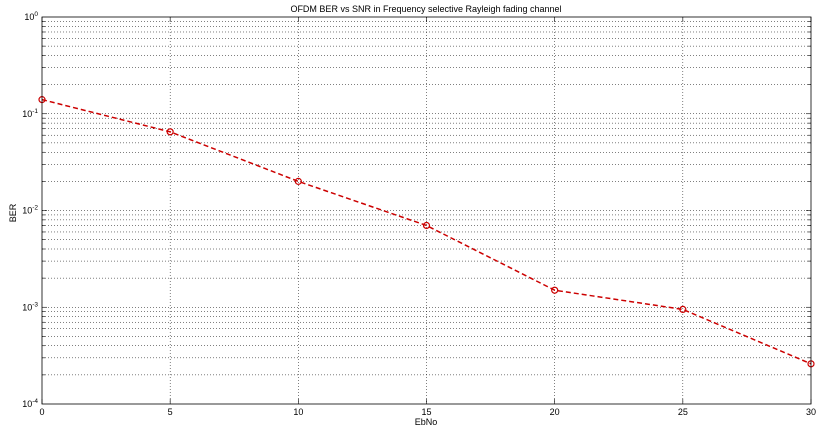 The image size is (823, 428). Describe the element at coordinates (298, 412) in the screenshot. I see `x-tick-label: 10` at that location.